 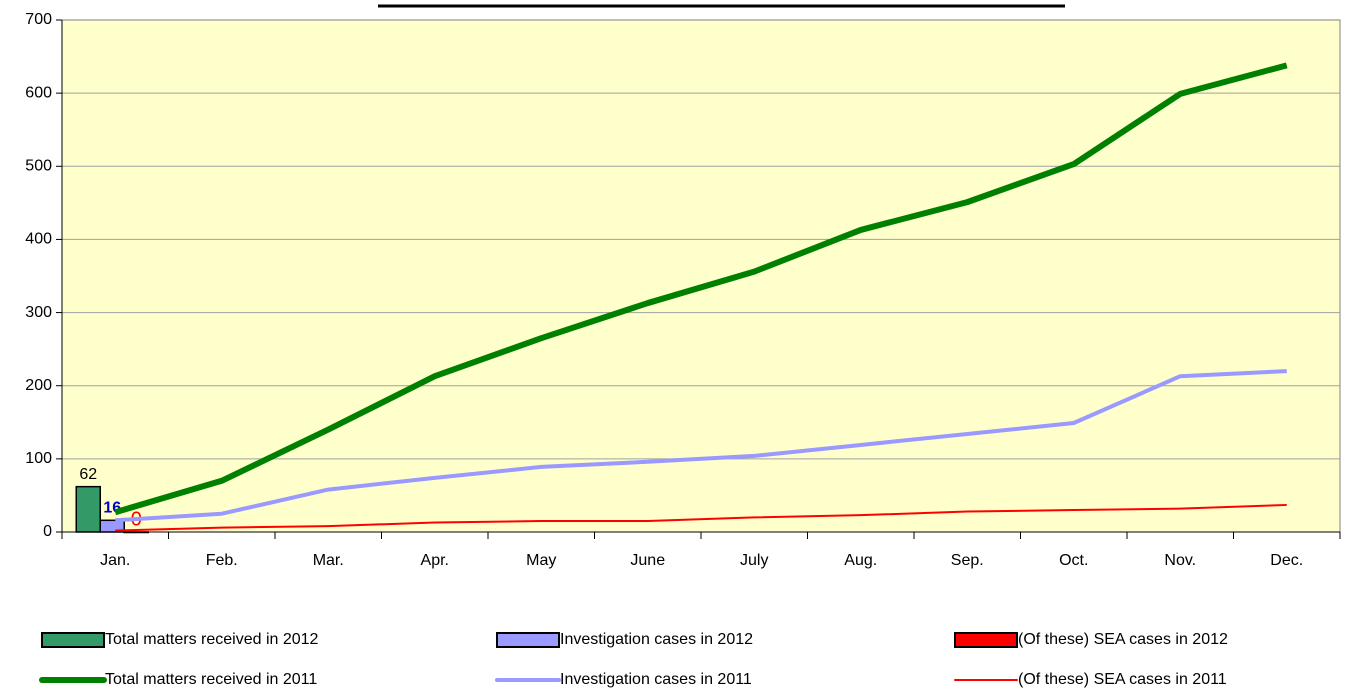 What do you see at coordinates (212, 639) in the screenshot?
I see `legend-label: Total matters received in 2012` at bounding box center [212, 639].